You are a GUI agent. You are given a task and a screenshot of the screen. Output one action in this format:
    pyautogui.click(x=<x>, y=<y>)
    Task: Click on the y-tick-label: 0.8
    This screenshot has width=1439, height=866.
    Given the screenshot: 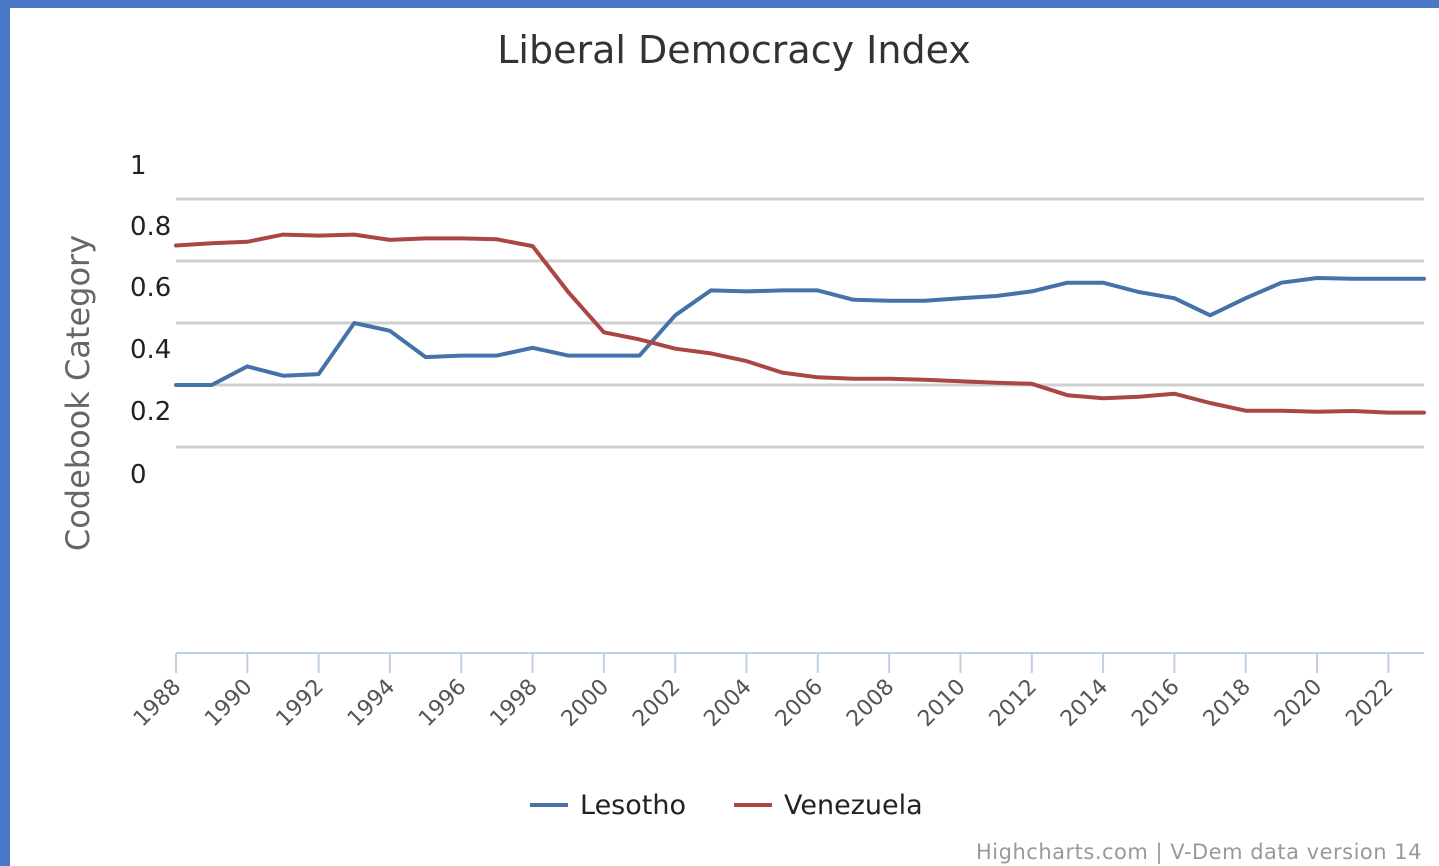 What is the action you would take?
    pyautogui.click(x=150, y=227)
    